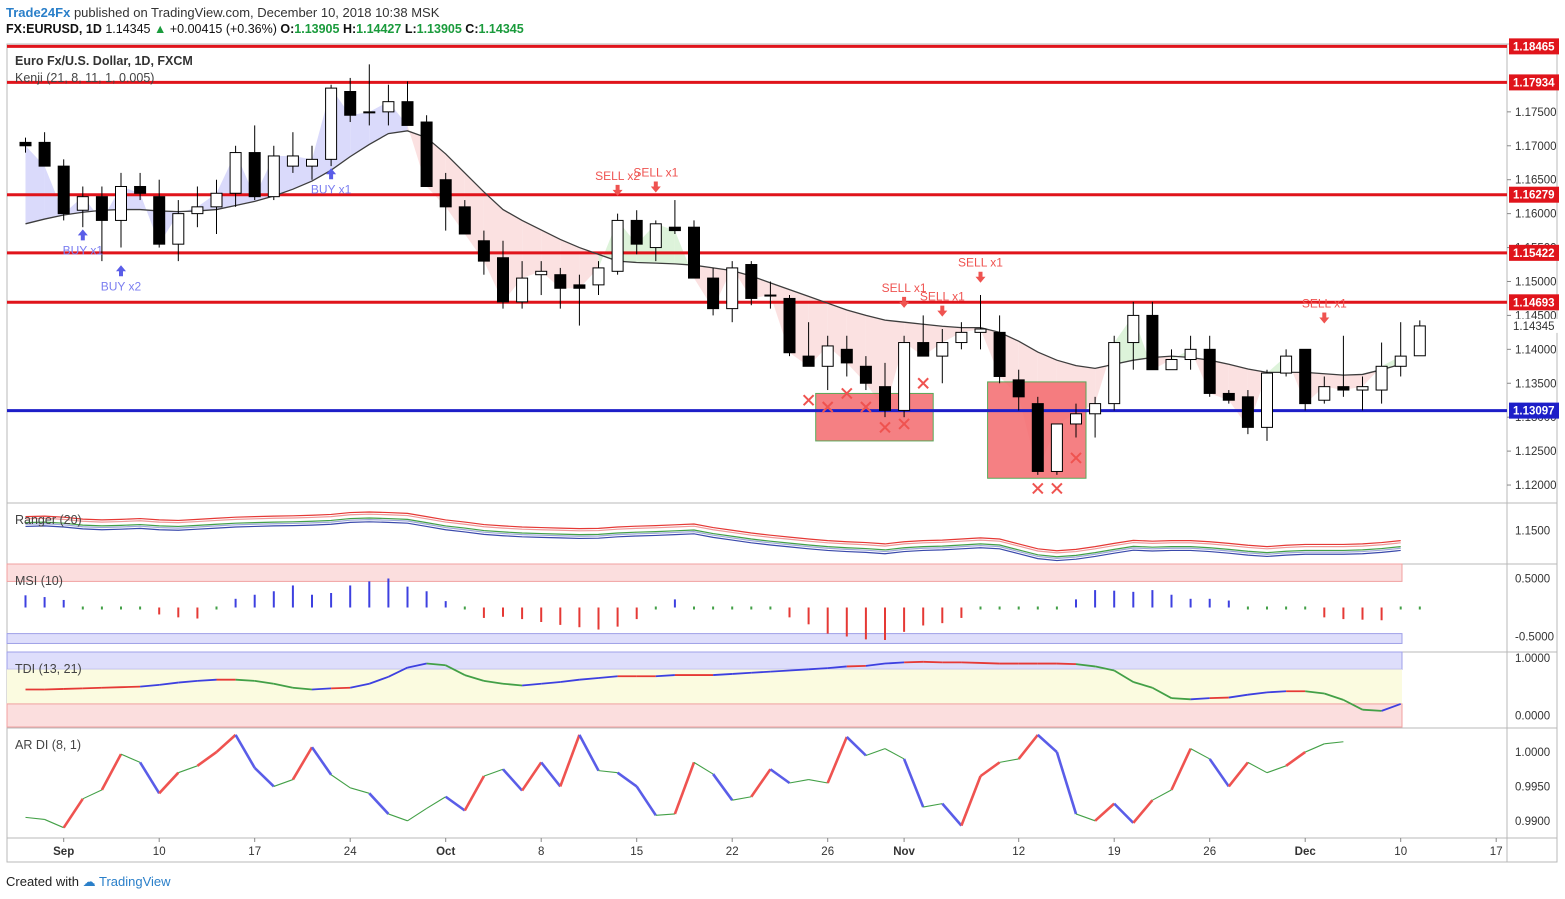 The image size is (1565, 899). Describe the element at coordinates (89, 881) in the screenshot. I see `tradingview-logo-icon: ☁` at that location.